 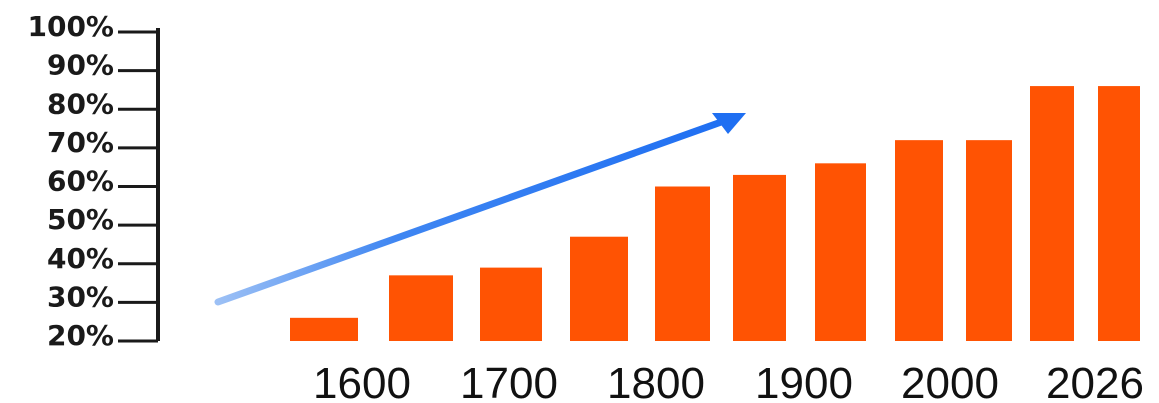 What do you see at coordinates (80, 296) in the screenshot?
I see `y-tick-label: 30%` at bounding box center [80, 296].